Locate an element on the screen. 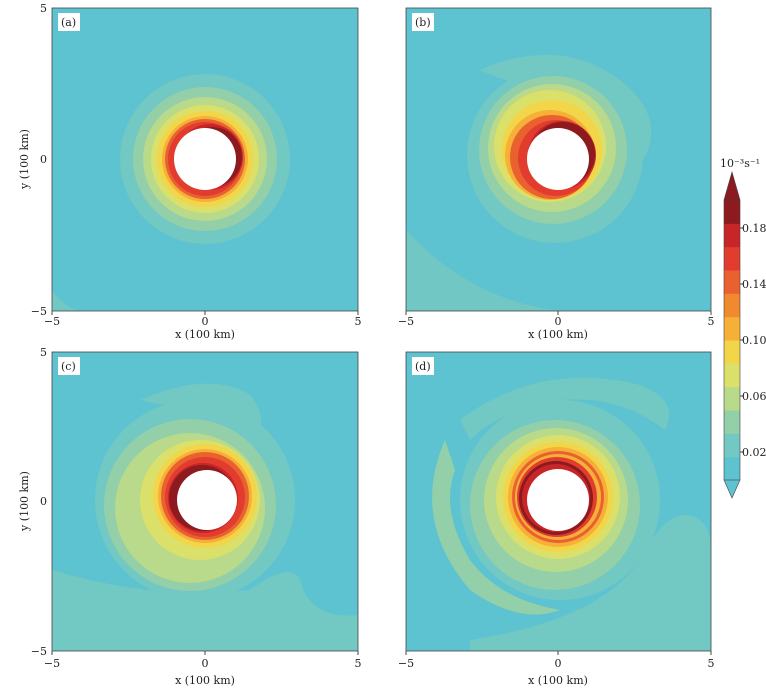  panel-a-ytick-0: 5 is located at coordinates (43, 8).